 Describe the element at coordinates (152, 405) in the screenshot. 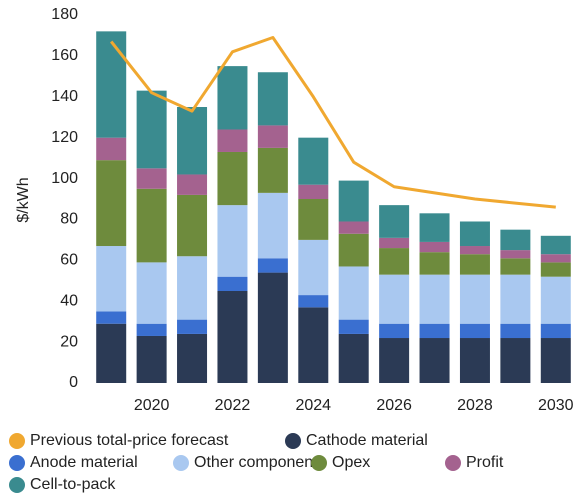

I see `x-tick-label: 2020` at that location.